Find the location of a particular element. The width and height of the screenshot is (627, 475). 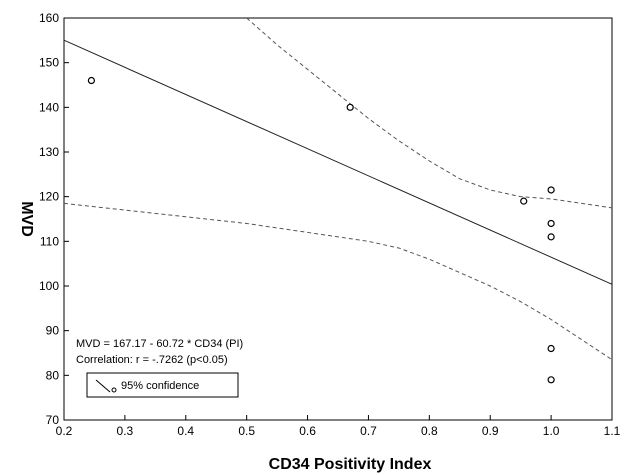

y-tick-label: 90 is located at coordinates (53, 331).